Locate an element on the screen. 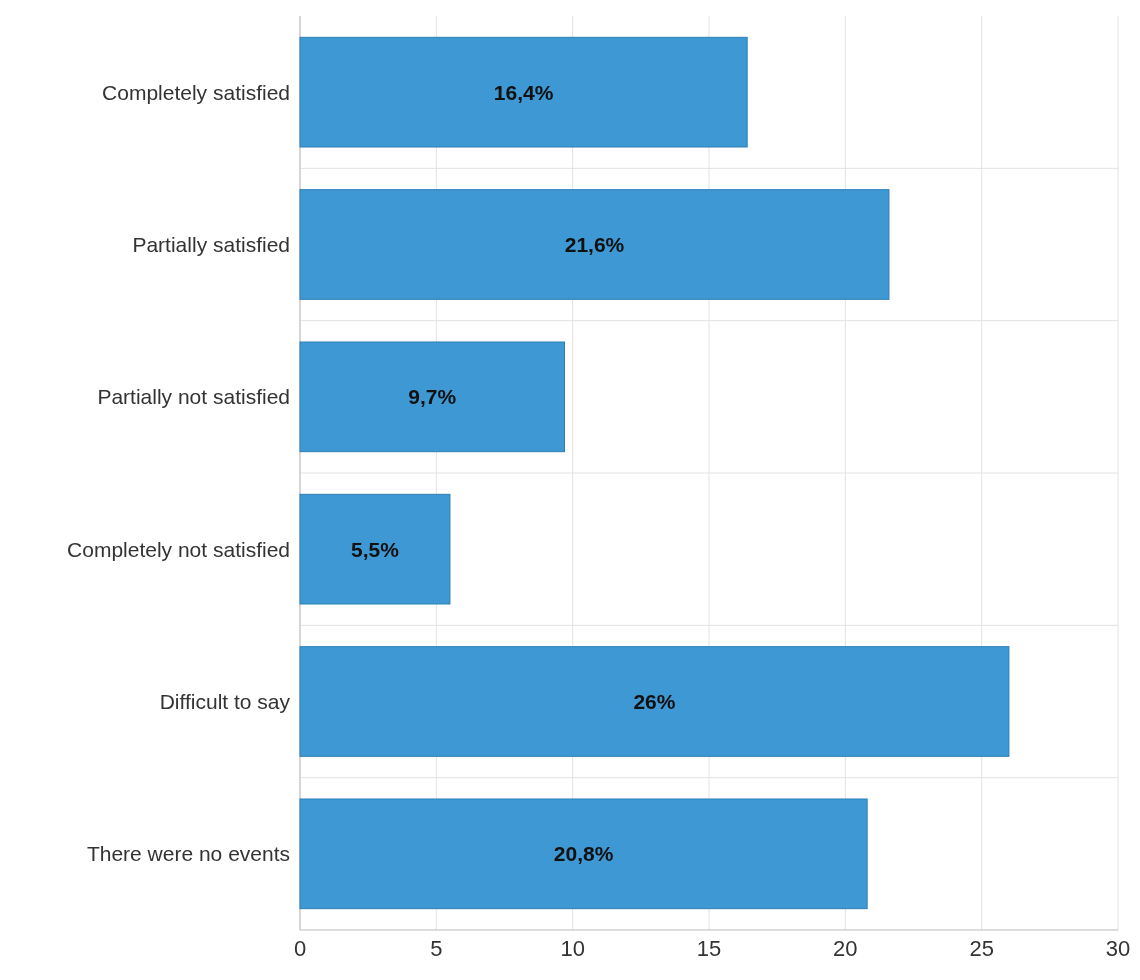  data-label: 9,7% is located at coordinates (432, 397).